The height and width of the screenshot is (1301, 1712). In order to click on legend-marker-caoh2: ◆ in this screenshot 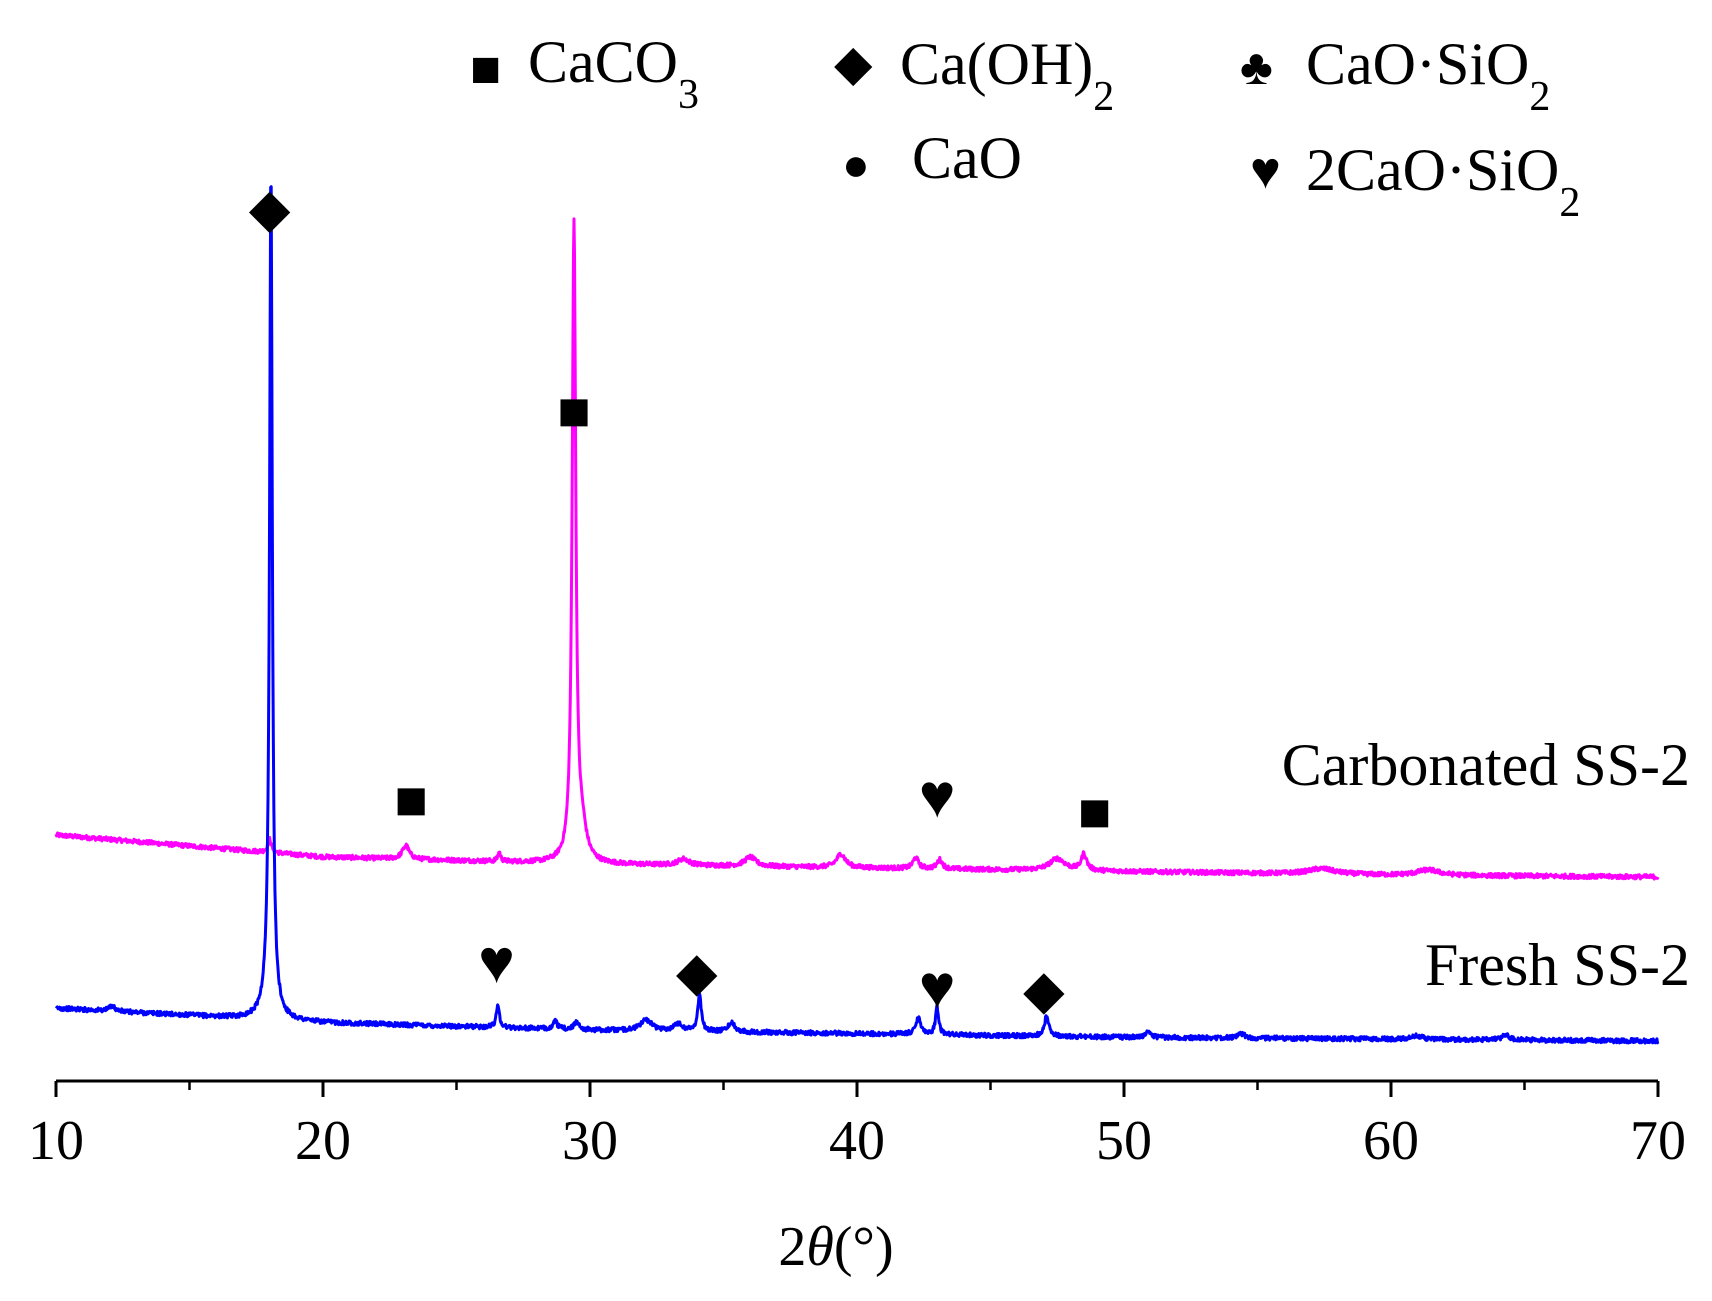, I will do `click(853, 63)`.